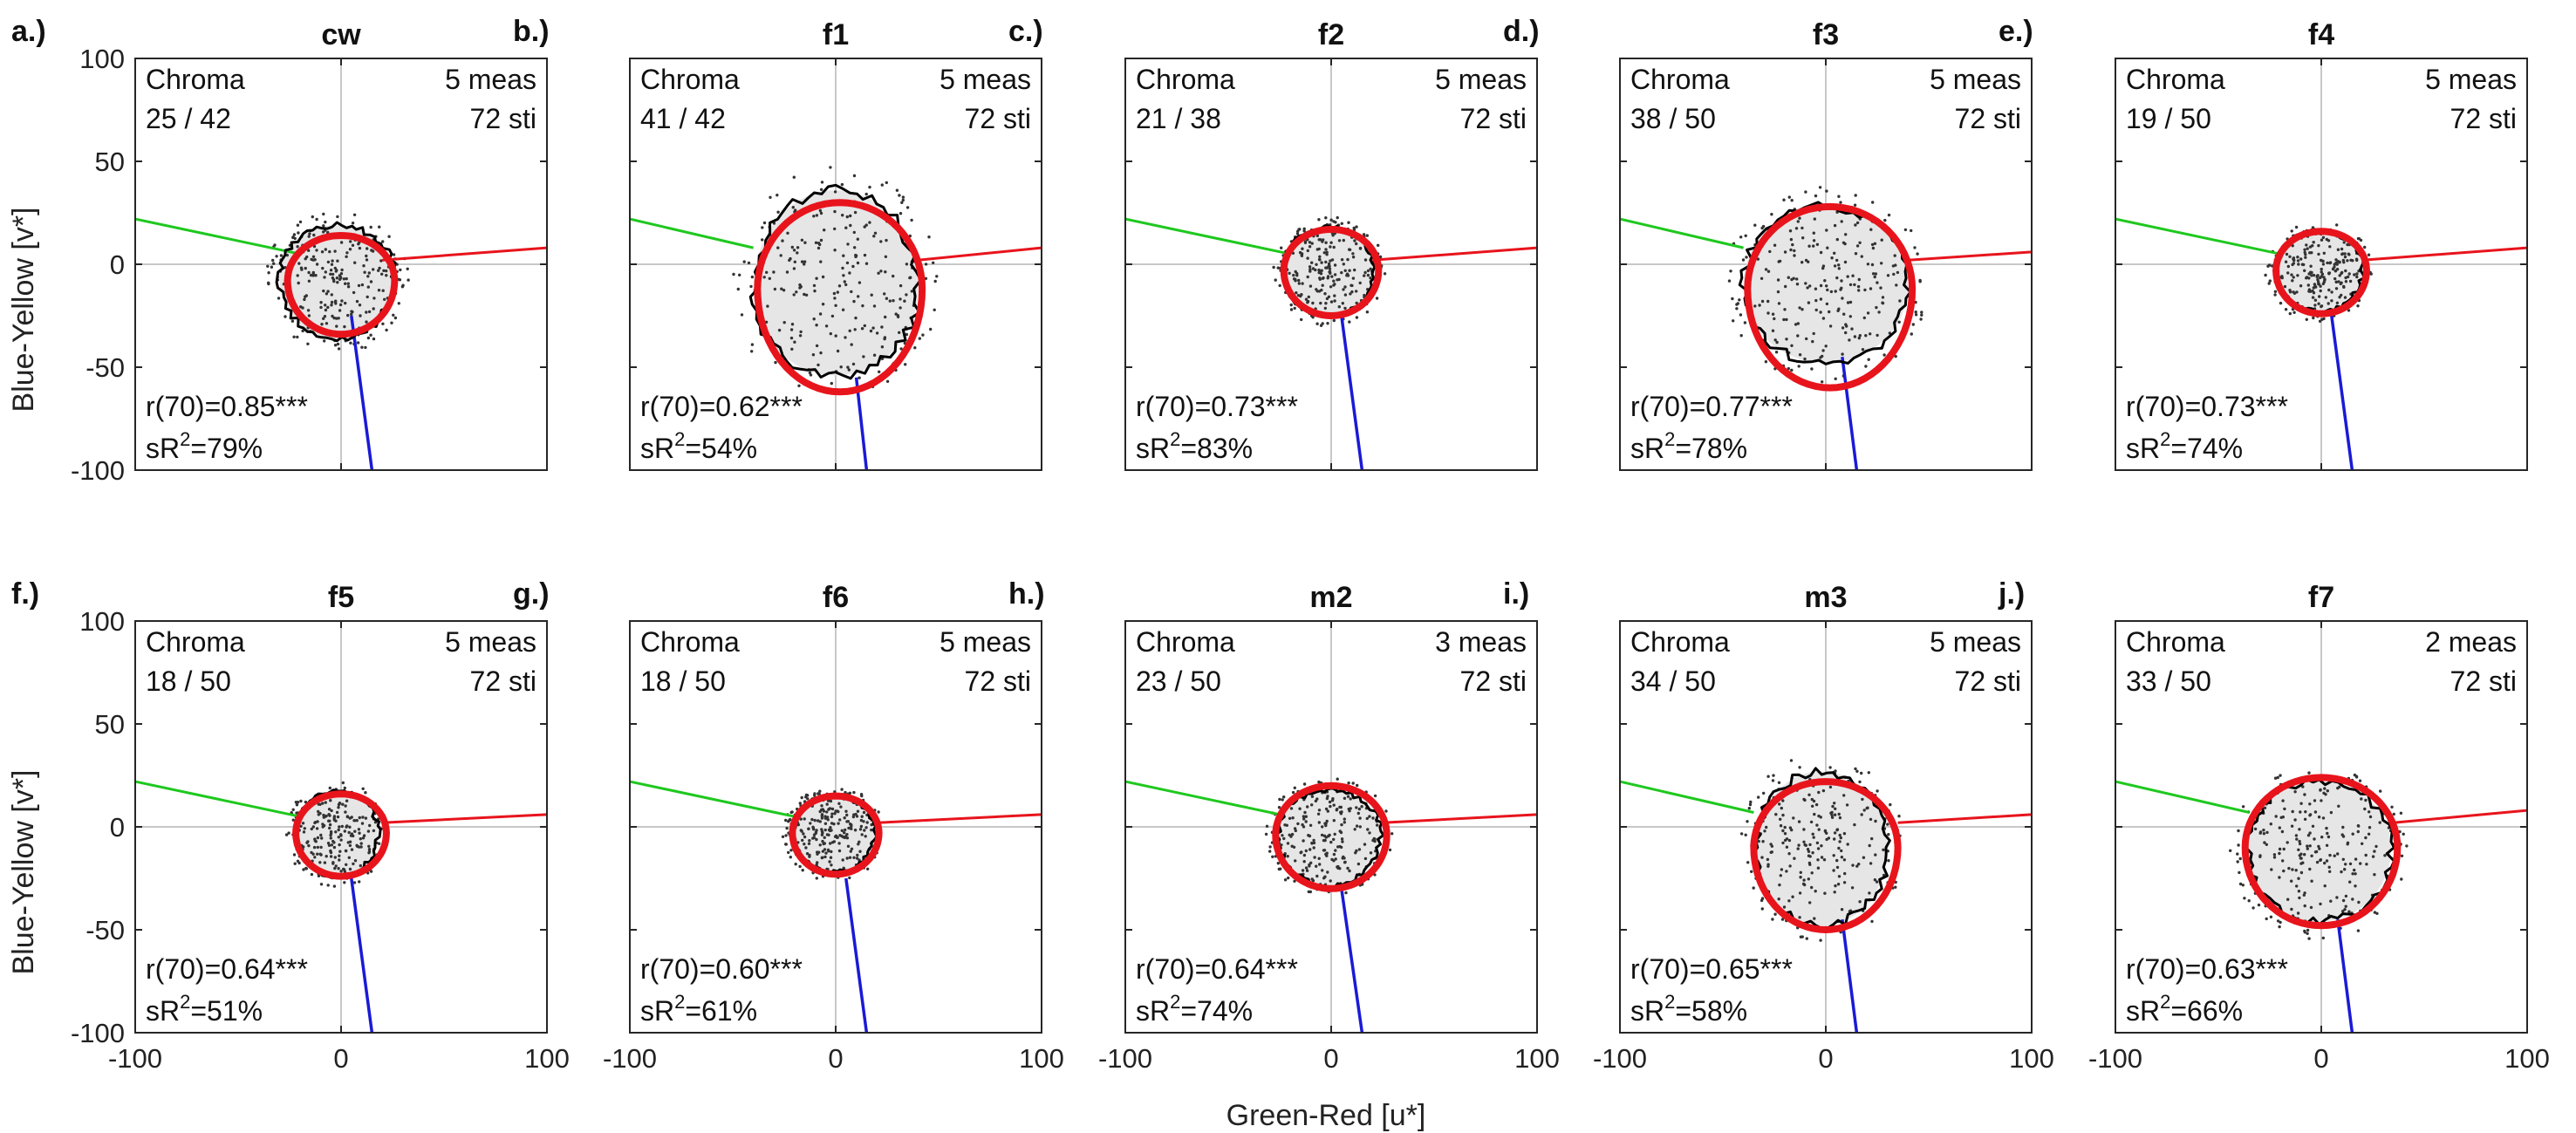 The image size is (2576, 1133). Describe the element at coordinates (2011, 594) in the screenshot. I see `panel-label: j.)` at that location.